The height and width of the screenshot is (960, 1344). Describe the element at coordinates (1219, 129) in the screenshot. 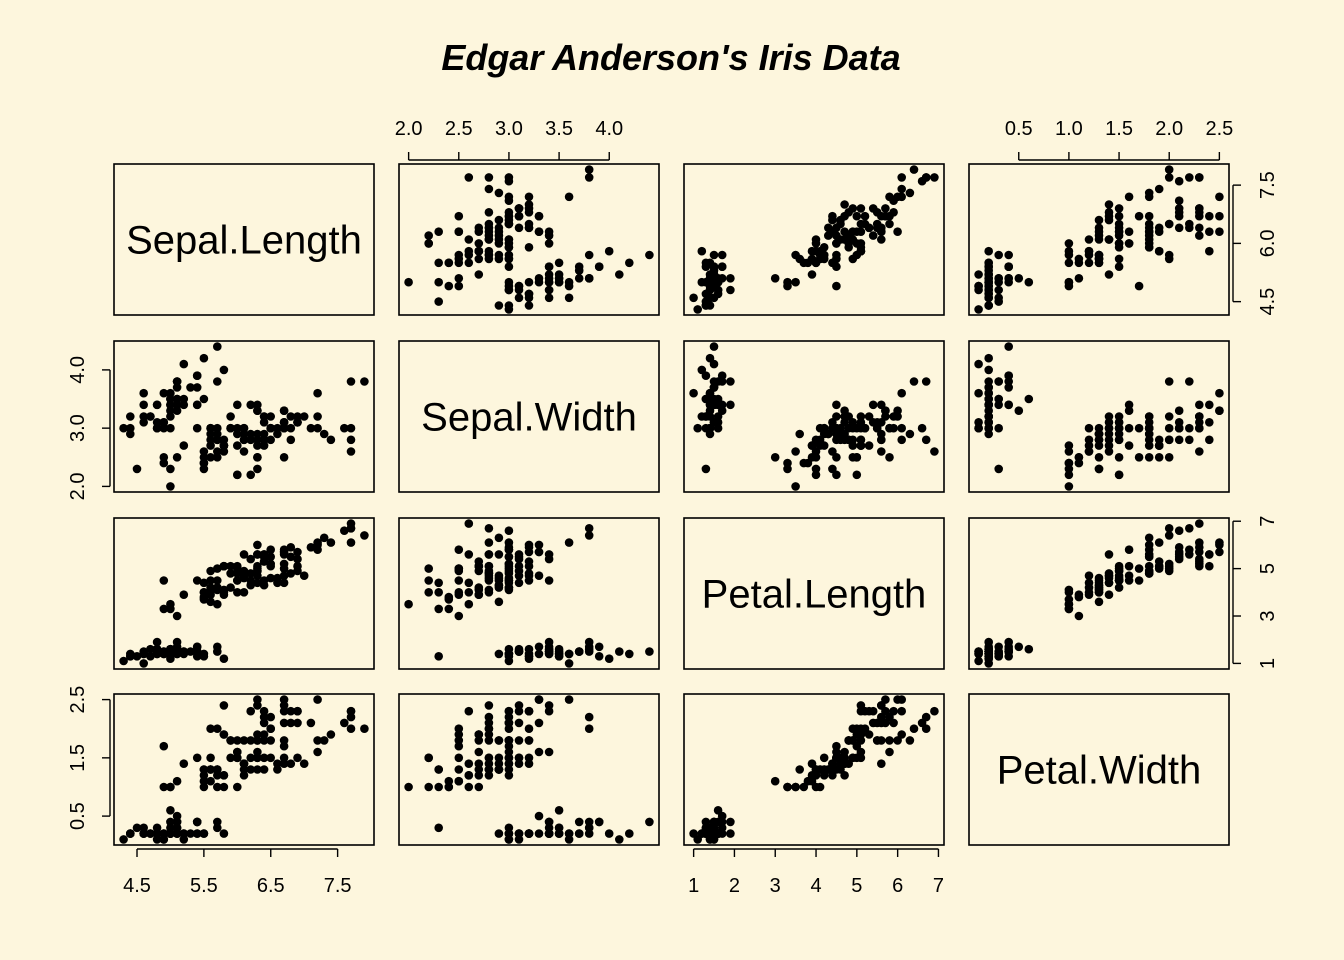

I see `tick-label: 2.5` at that location.